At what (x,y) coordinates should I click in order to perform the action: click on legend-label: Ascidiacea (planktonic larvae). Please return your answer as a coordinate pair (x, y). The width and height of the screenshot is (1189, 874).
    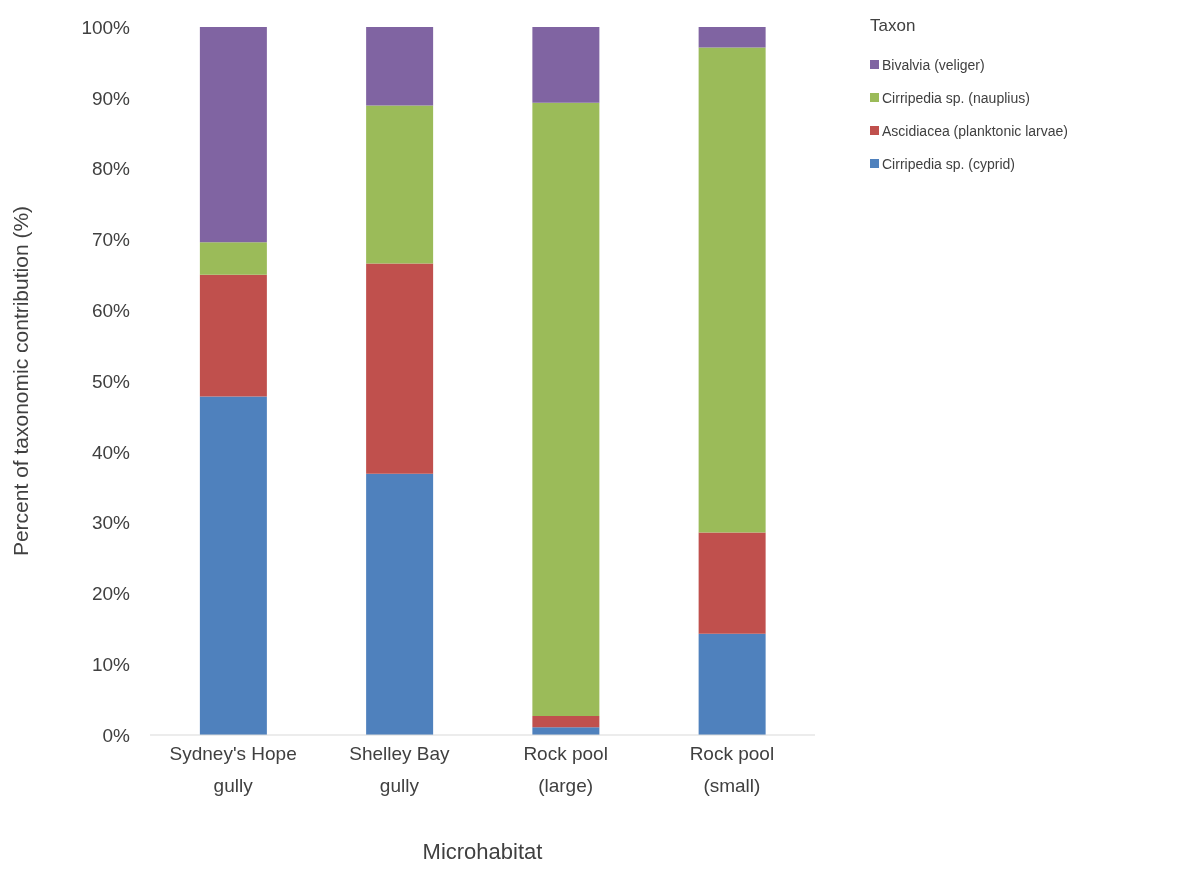
    Looking at the image, I should click on (975, 130).